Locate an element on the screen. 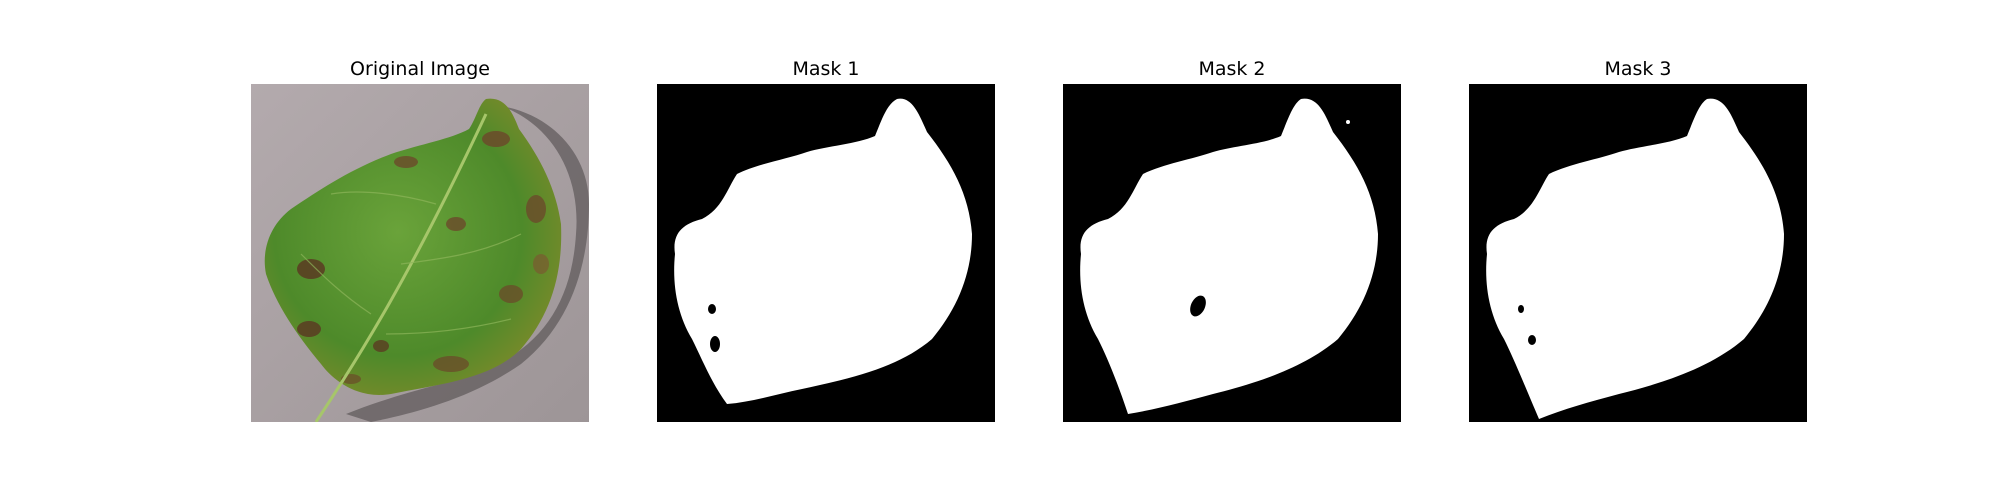 The image size is (2000, 500). panel-title: Mask 2 is located at coordinates (1232, 69).